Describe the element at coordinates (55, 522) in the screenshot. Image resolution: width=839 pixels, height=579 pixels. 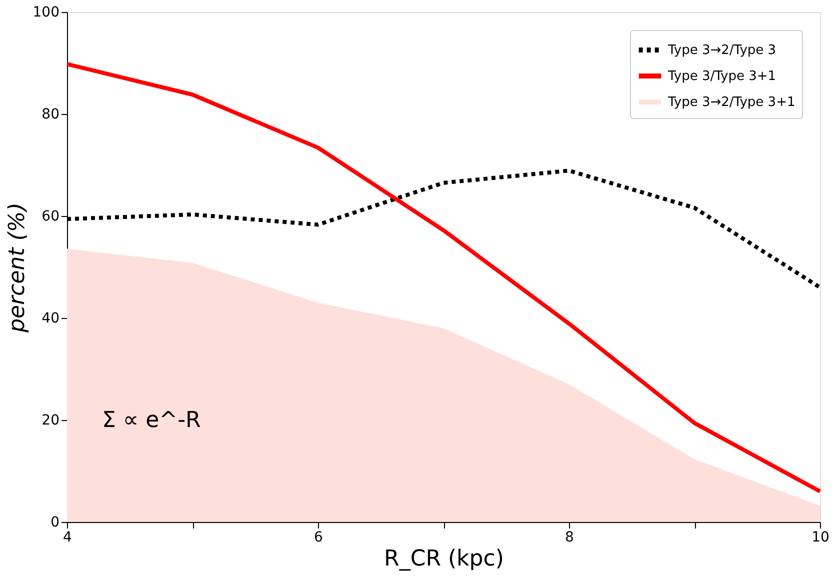
I see `y-tick-label: 0` at that location.